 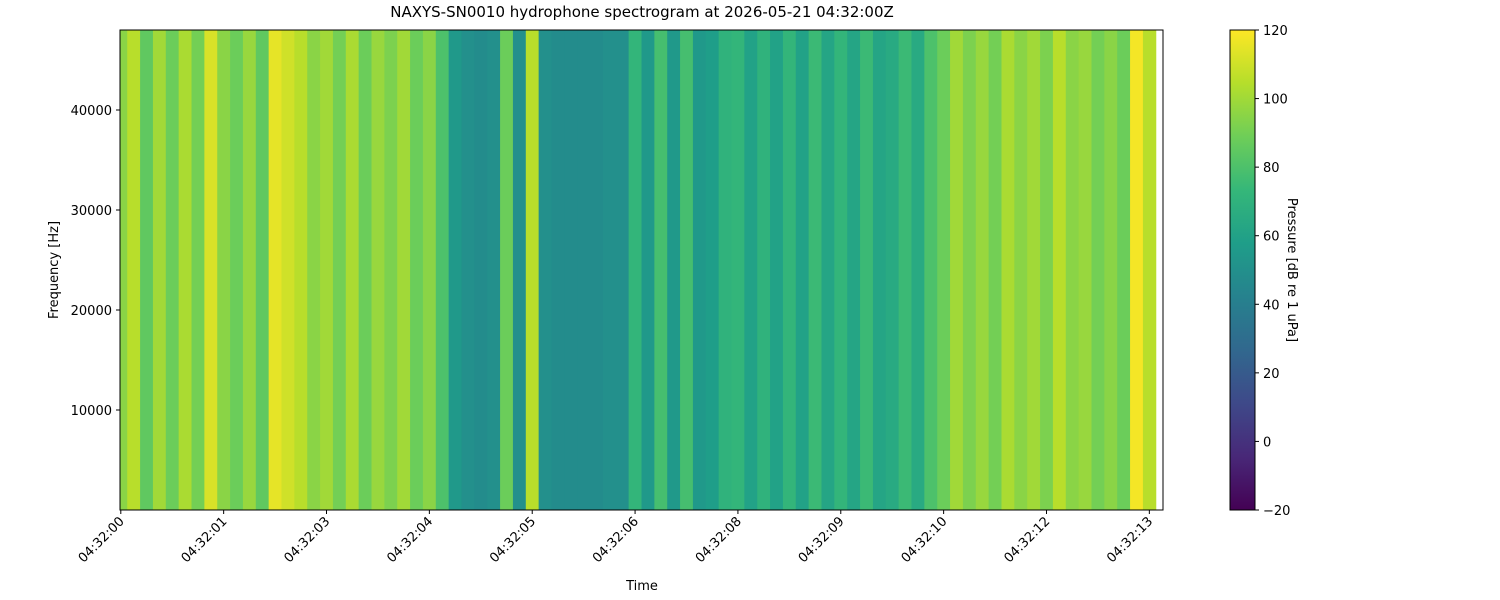 I want to click on colorbar-tick-label: 60, so click(x=1271, y=237).